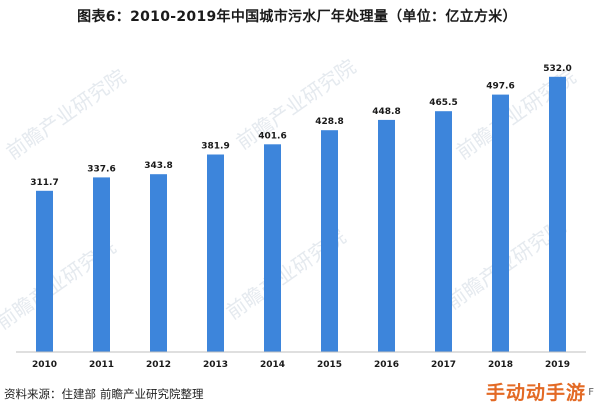  I want to click on x-tick-2014: 2014, so click(272, 365).